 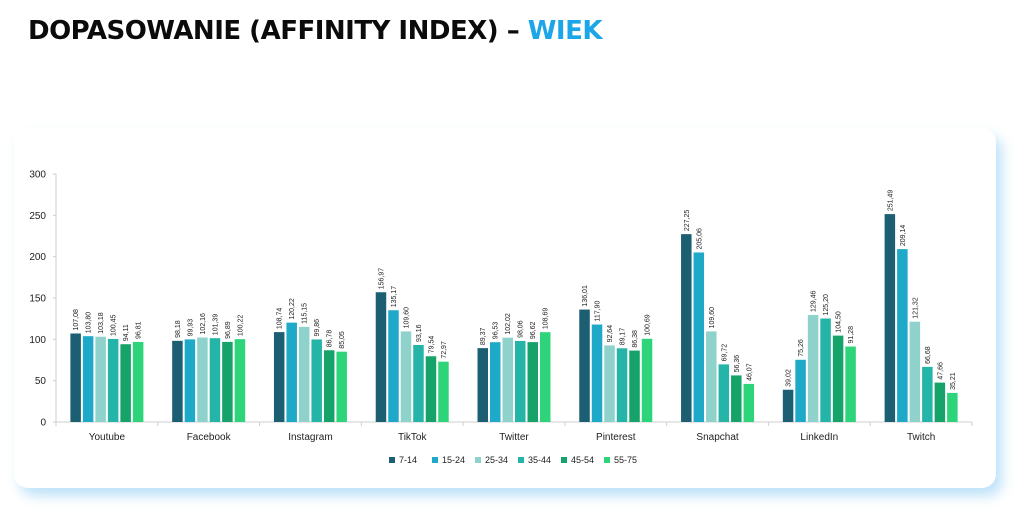 What do you see at coordinates (408, 460) in the screenshot?
I see `legend-label: 7-14` at bounding box center [408, 460].